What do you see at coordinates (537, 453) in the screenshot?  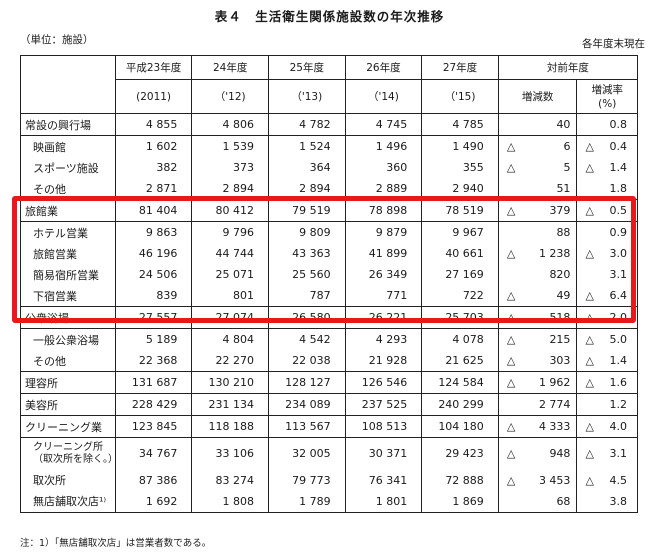 I see `change-count-cell: △ 948` at bounding box center [537, 453].